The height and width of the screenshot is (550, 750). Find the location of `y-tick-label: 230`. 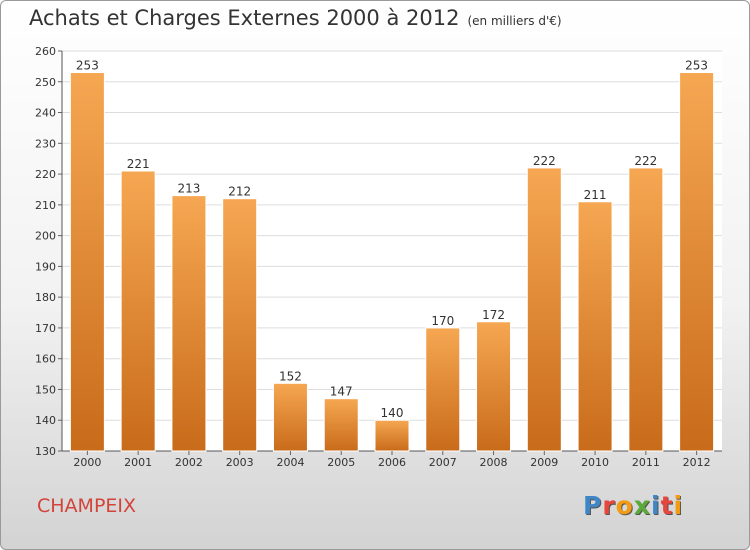

y-tick-label: 230 is located at coordinates (45, 143).